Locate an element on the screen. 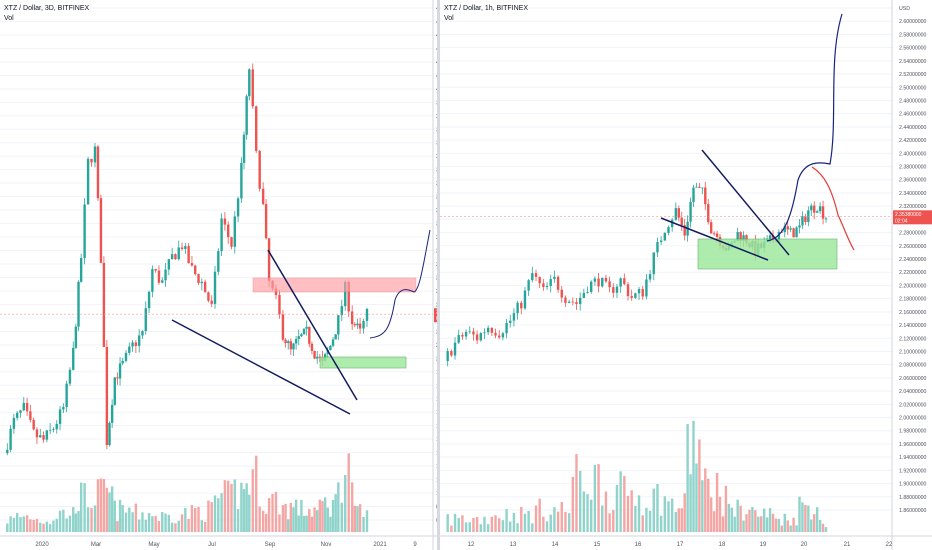 This screenshot has height=550, width=932. y-tick-label: 2.44000000 is located at coordinates (913, 128).